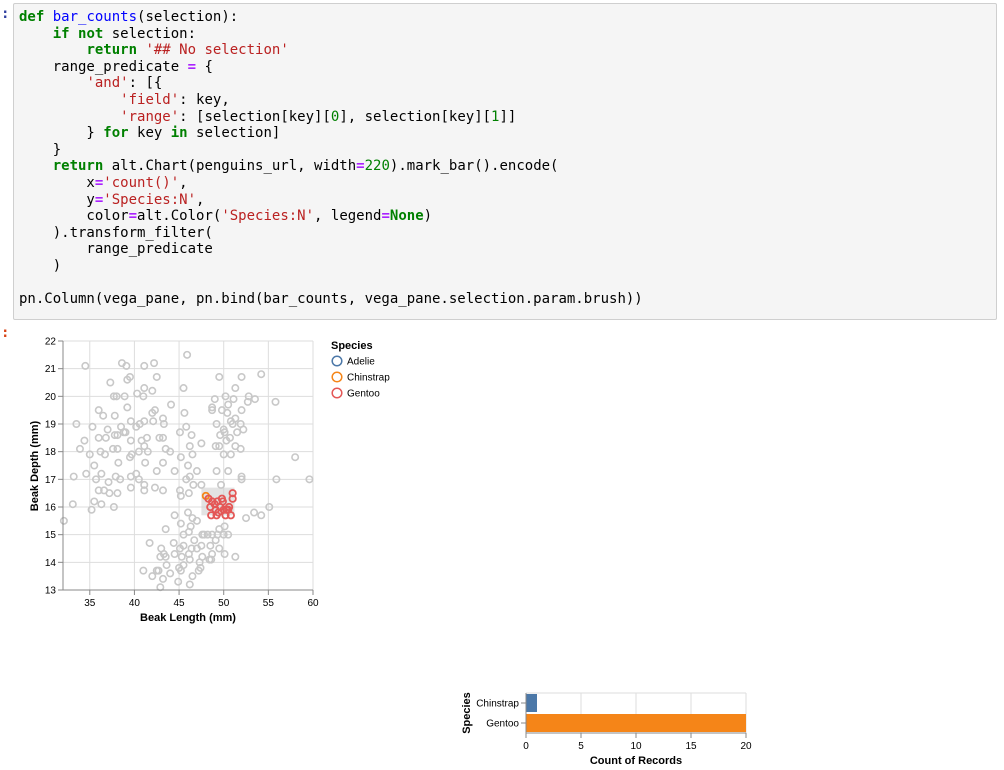 The image size is (1004, 770). What do you see at coordinates (363, 394) in the screenshot?
I see `legend-label-gentoo: Gentoo` at bounding box center [363, 394].